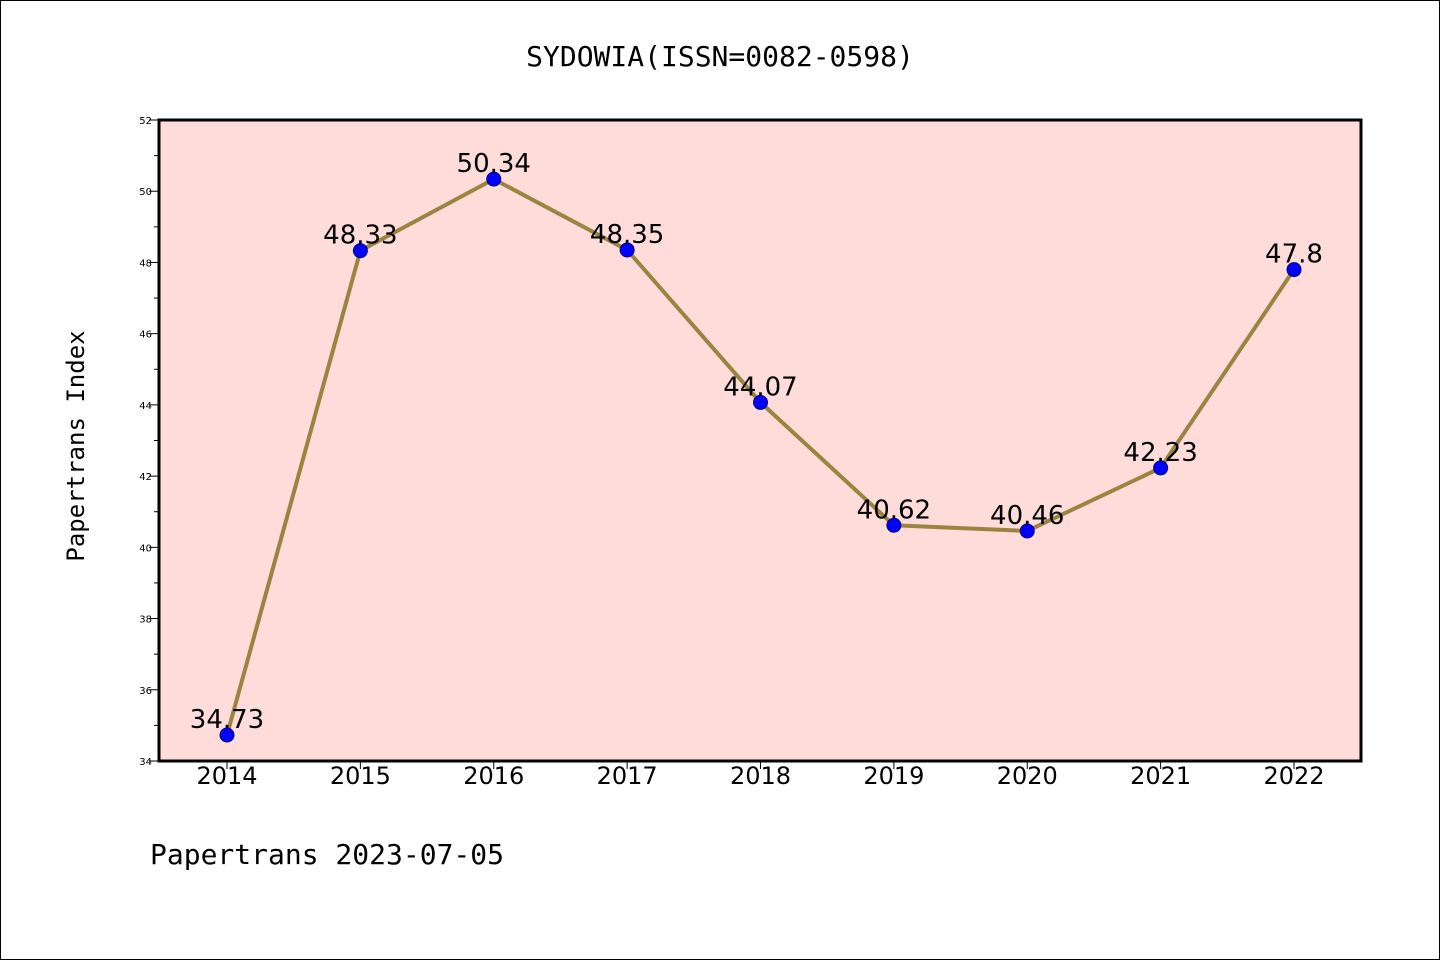  I want to click on data-label: 44.07, so click(760, 387).